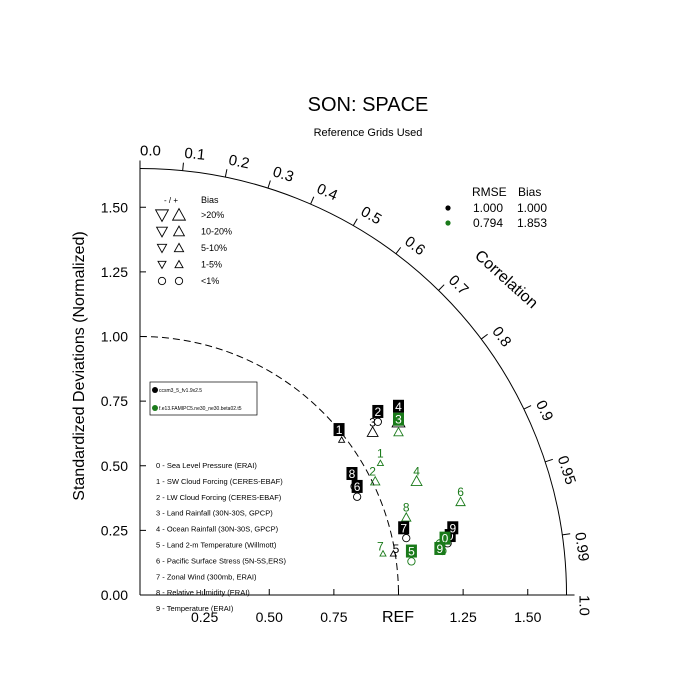 Image resolution: width=700 pixels, height=700 pixels. What do you see at coordinates (114, 530) in the screenshot?
I see `y-tick-label: 0.25` at bounding box center [114, 530].